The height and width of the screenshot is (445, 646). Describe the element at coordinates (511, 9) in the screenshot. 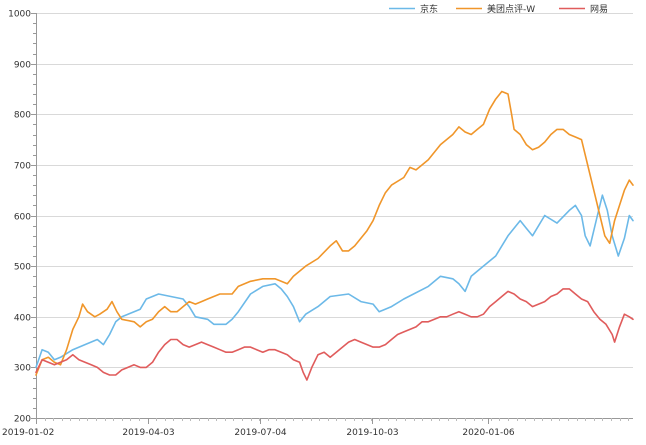

I see `legend-label-1: 美团点评-W` at that location.